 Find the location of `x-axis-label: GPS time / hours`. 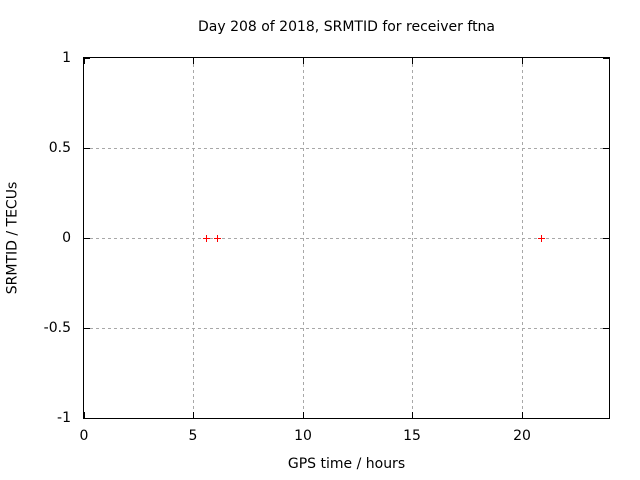

x-axis-label: GPS time / hours is located at coordinates (346, 464).